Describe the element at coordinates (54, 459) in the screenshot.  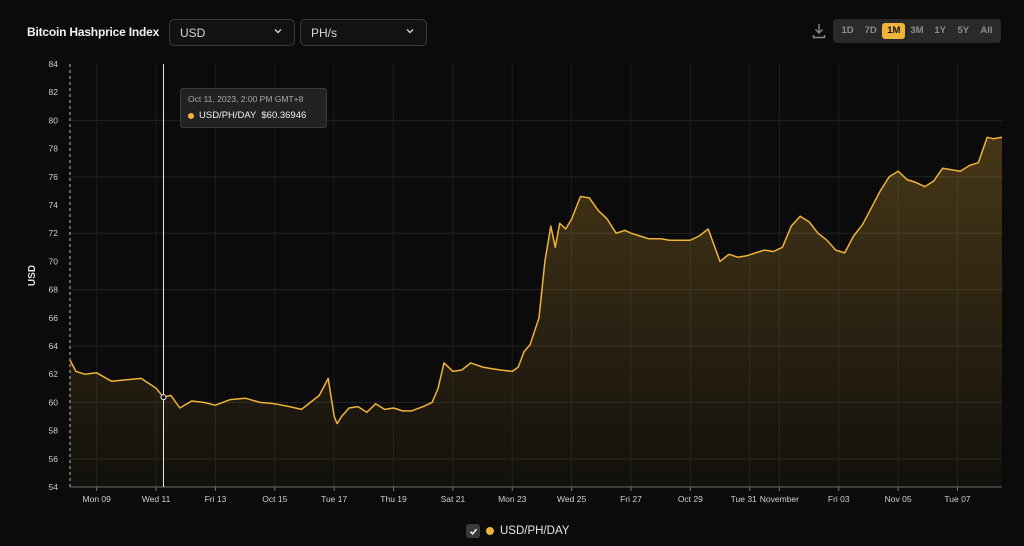
I see `y-tick-label: 56` at that location.